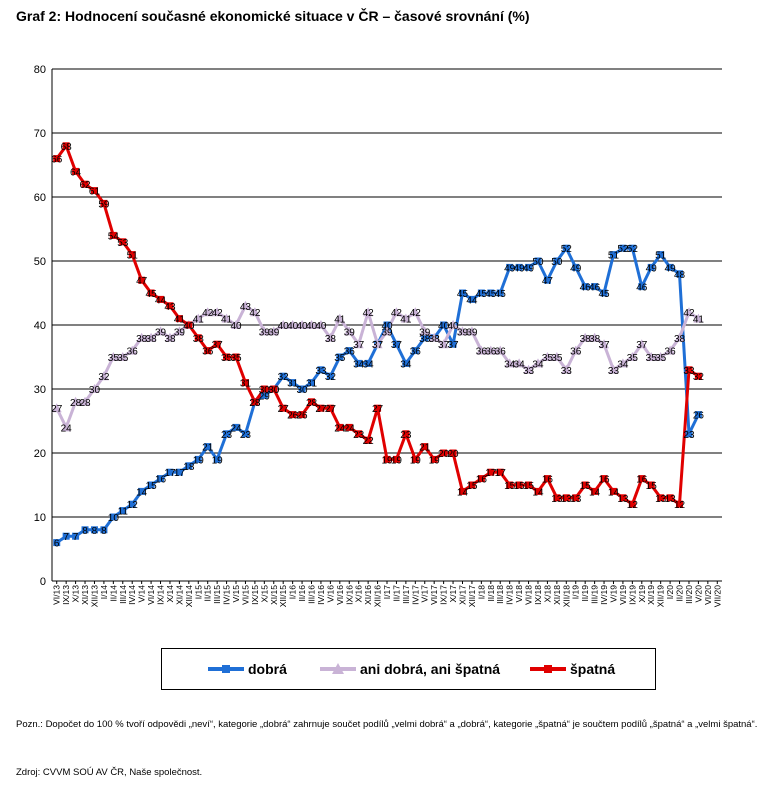 This screenshot has width=780, height=787. I want to click on x-tick-label: X/19, so click(642, 594).